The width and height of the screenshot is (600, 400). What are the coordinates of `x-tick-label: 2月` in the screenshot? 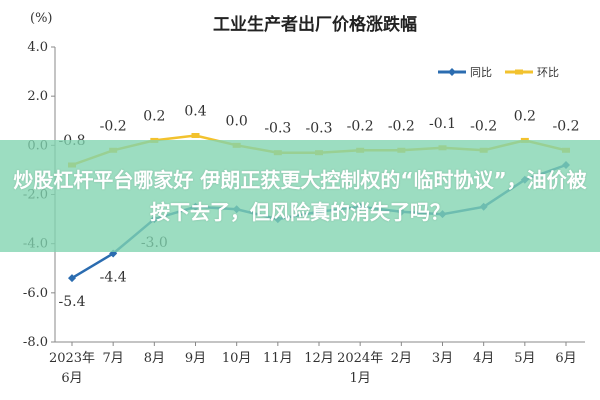 It's located at (401, 358).